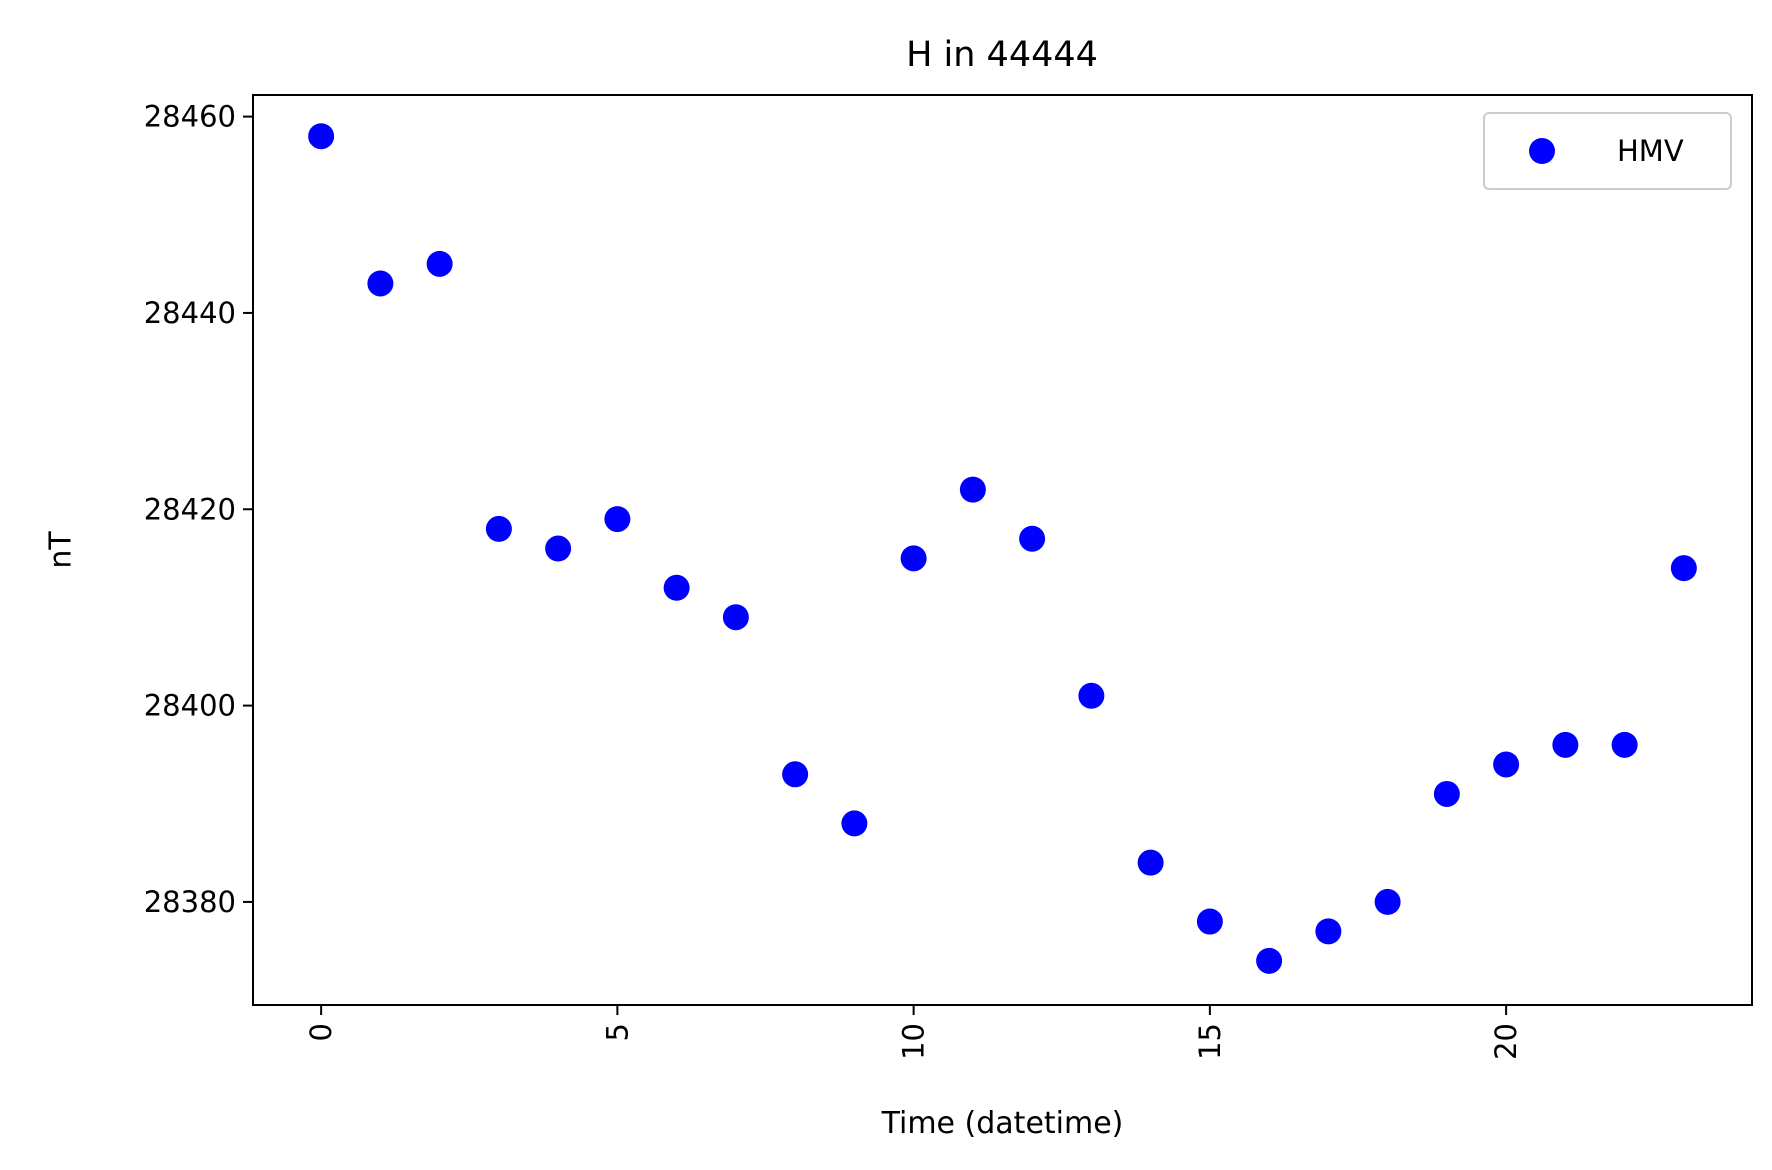 The image size is (1772, 1170). Describe the element at coordinates (190, 313) in the screenshot. I see `y-tick-label: 28440` at that location.